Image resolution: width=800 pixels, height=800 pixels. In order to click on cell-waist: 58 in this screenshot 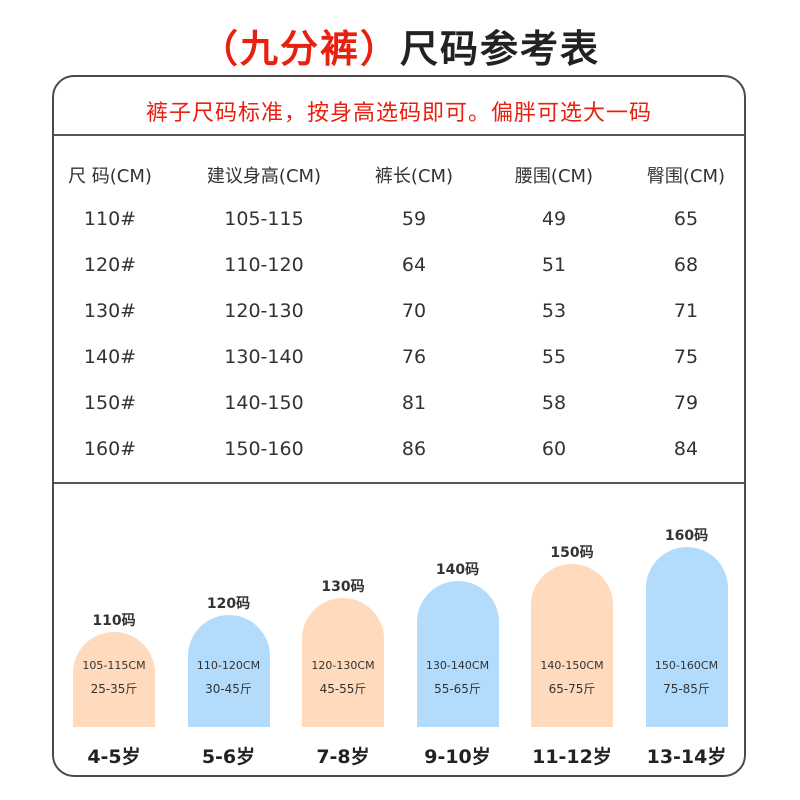, I will do `click(554, 403)`.